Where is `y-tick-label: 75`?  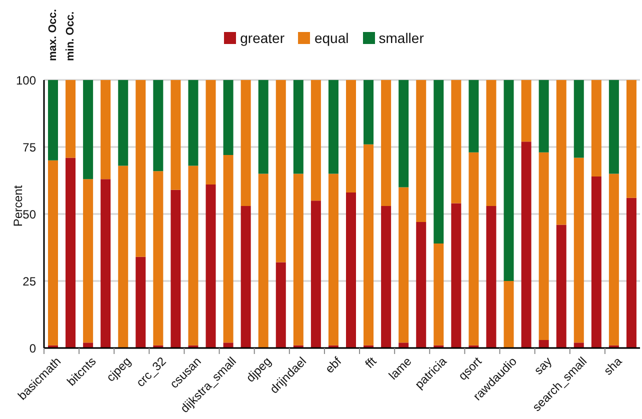 y-tick-label: 75 is located at coordinates (29, 147).